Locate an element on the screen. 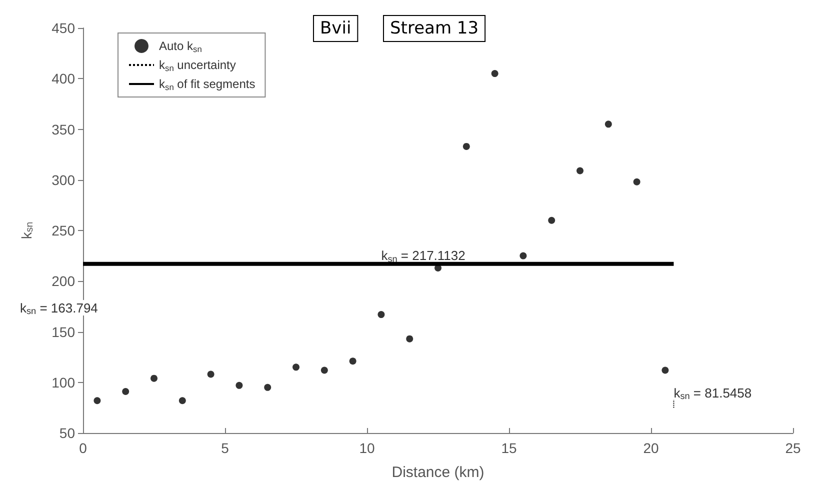  y-tick-label: 250 is located at coordinates (64, 230).